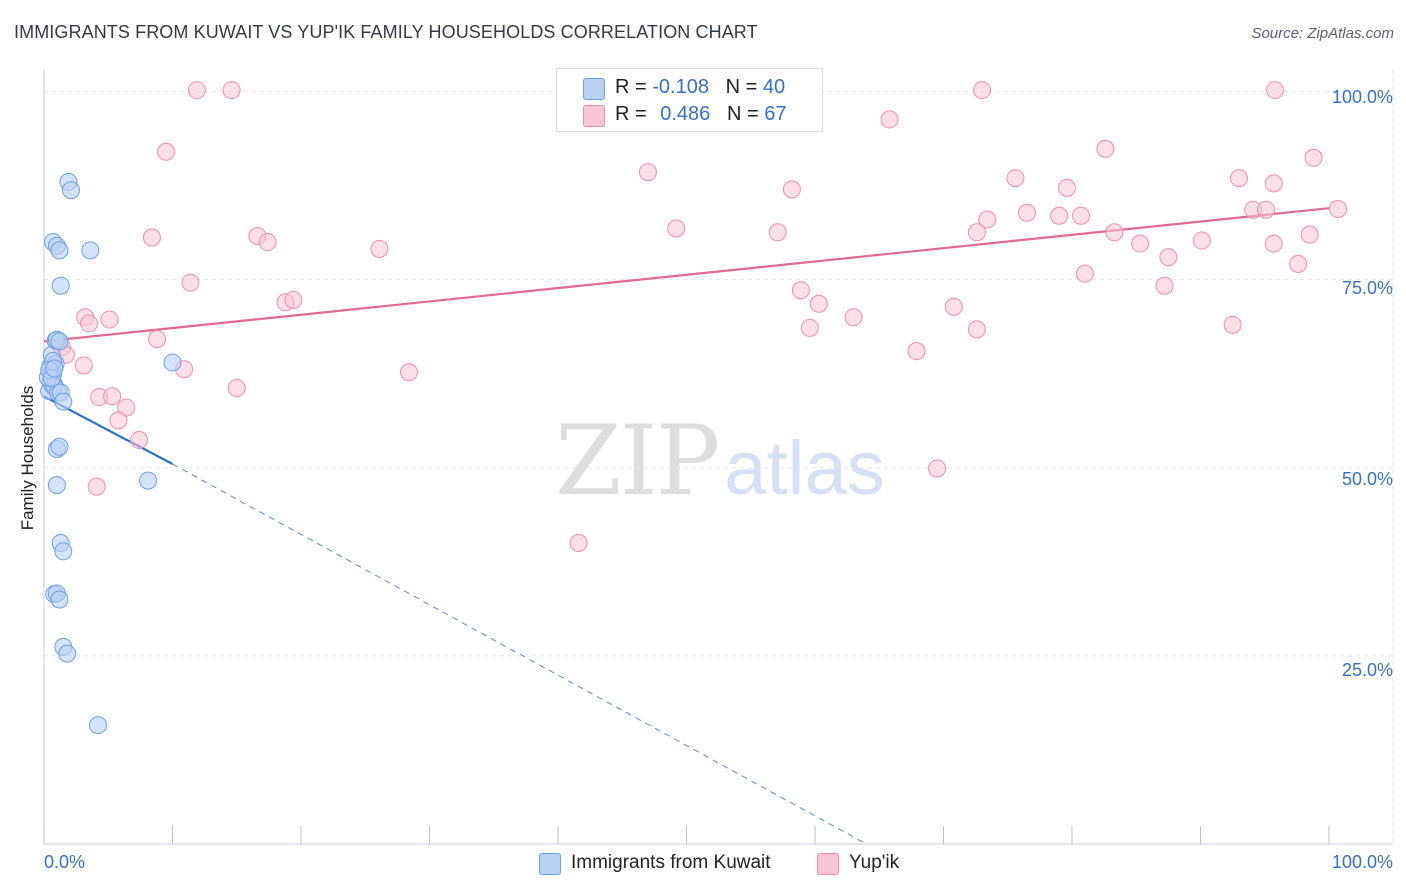 This screenshot has width=1406, height=892. I want to click on bottom-legend-label: Immigrants from Kuwait, so click(671, 862).